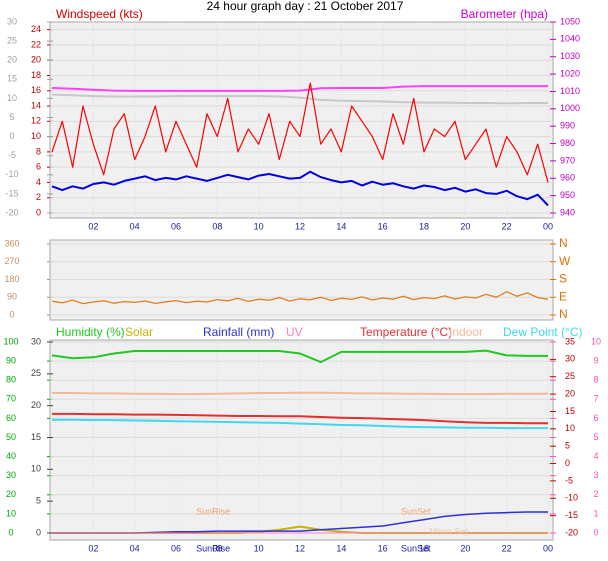 The height and width of the screenshot is (561, 608). Describe the element at coordinates (595, 456) in the screenshot. I see `y4-tick-label: 4` at that location.